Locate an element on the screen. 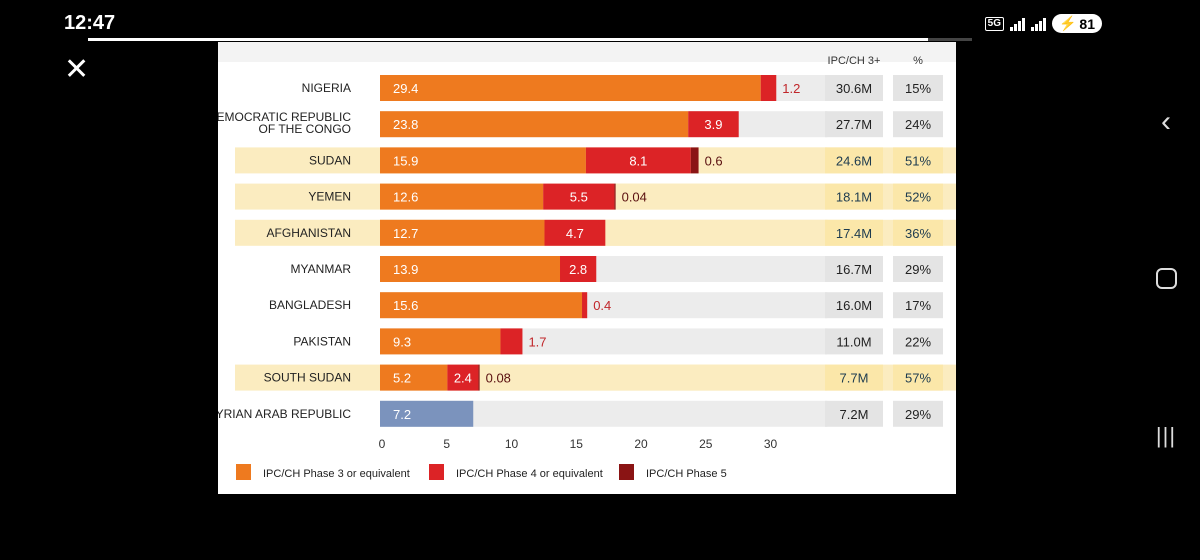  column-header-total: IPC/CH 3+ is located at coordinates (854, 61).